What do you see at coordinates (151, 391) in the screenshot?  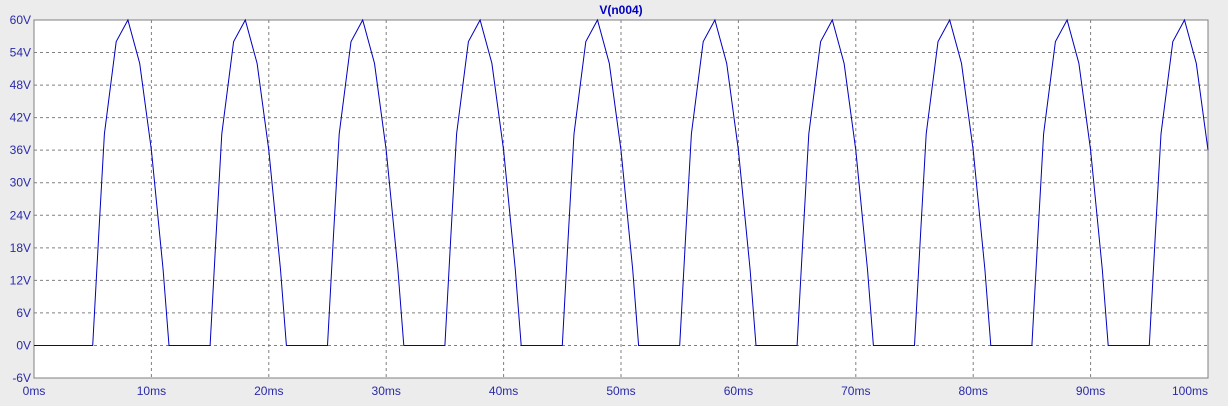 I see `x-tick-label: 10ms` at bounding box center [151, 391].